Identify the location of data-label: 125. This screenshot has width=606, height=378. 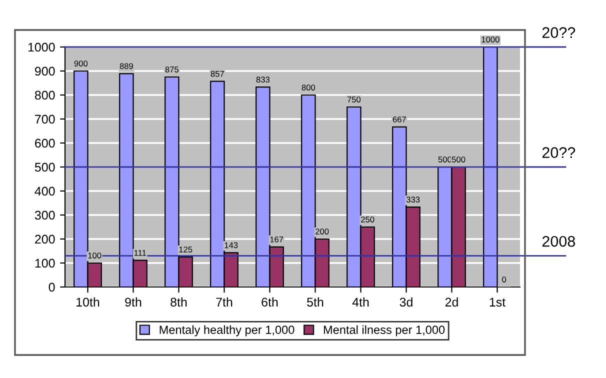
(185, 249).